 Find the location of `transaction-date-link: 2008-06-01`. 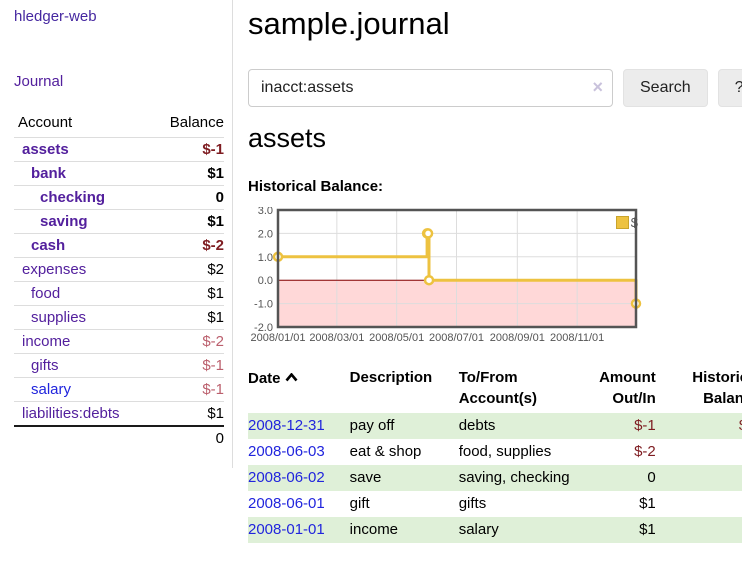

transaction-date-link: 2008-06-01 is located at coordinates (286, 503).